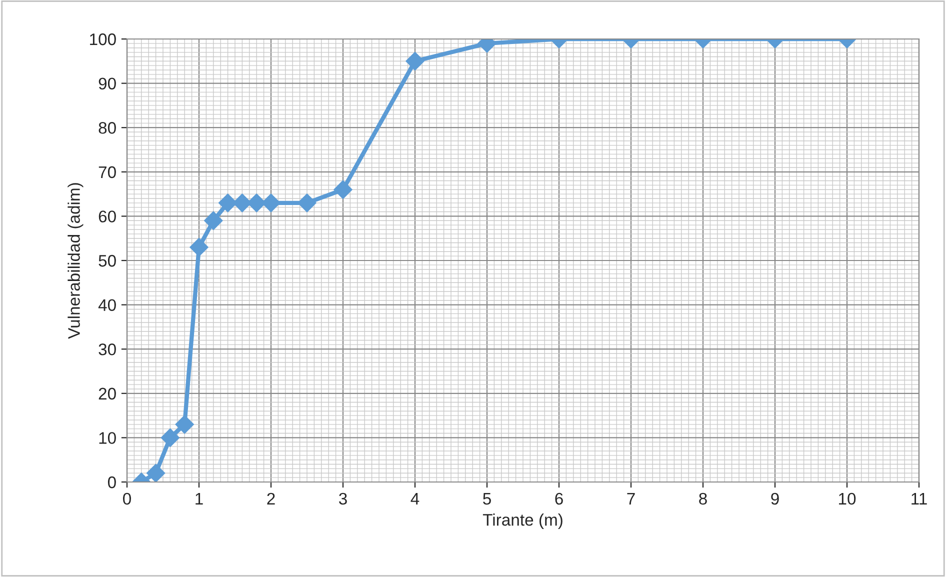 Image resolution: width=946 pixels, height=577 pixels. I want to click on y-tick-label: 20, so click(107, 394).